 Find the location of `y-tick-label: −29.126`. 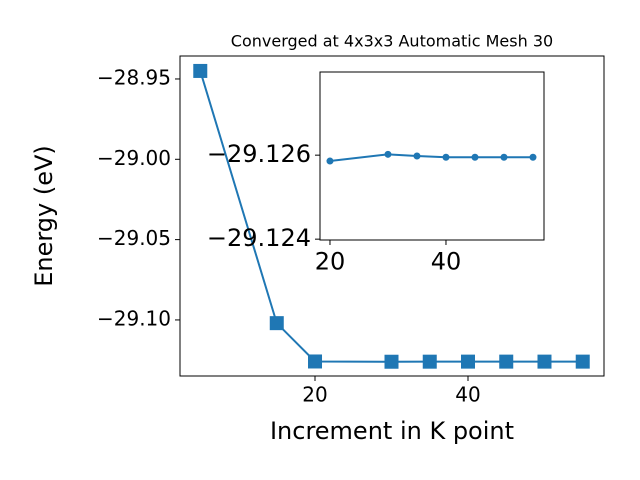

y-tick-label: −29.126 is located at coordinates (259, 154).